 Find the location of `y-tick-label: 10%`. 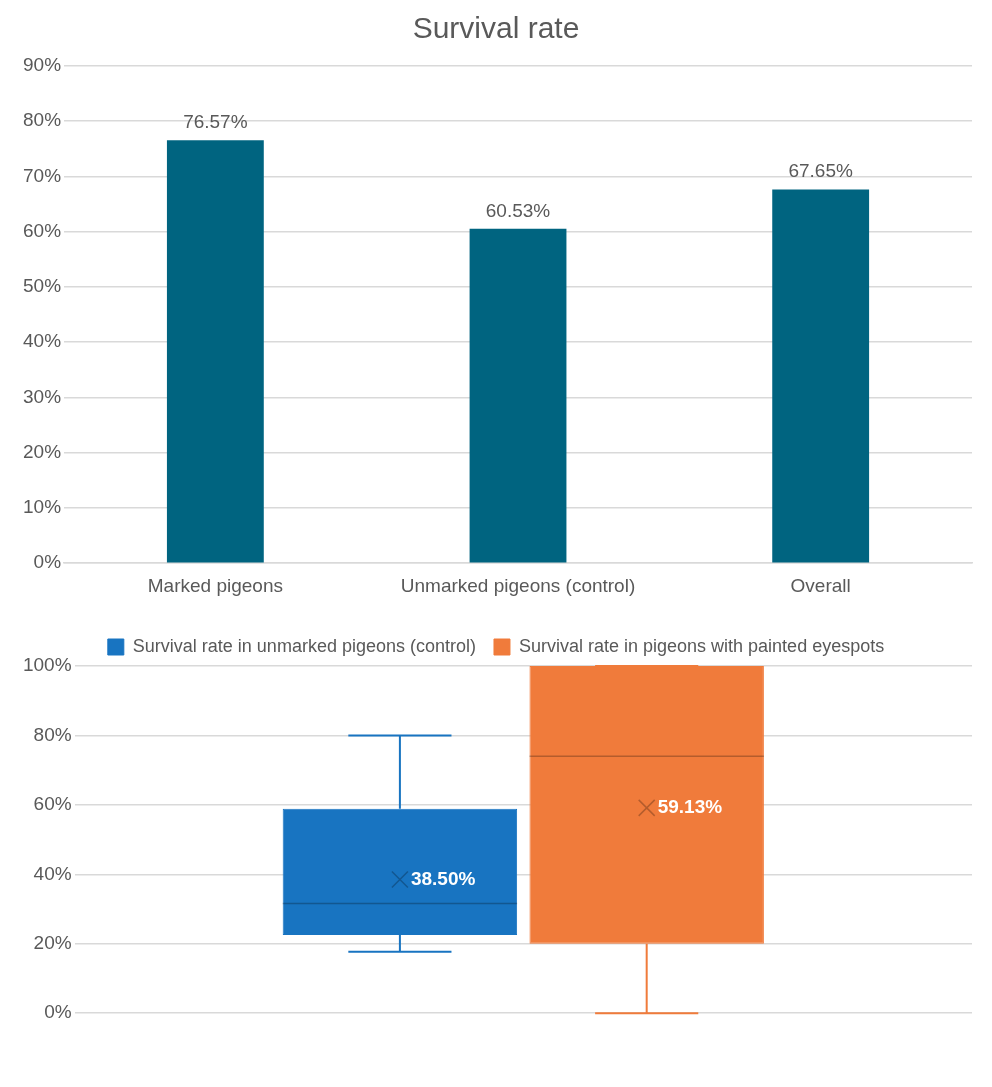

y-tick-label: 10% is located at coordinates (42, 507).